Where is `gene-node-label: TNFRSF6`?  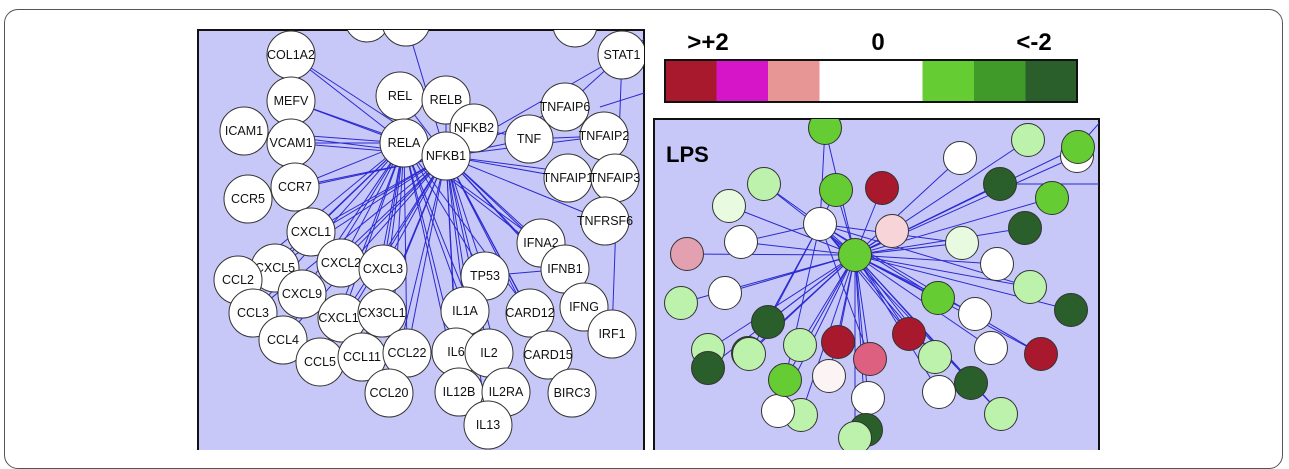 gene-node-label: TNFRSF6 is located at coordinates (605, 221).